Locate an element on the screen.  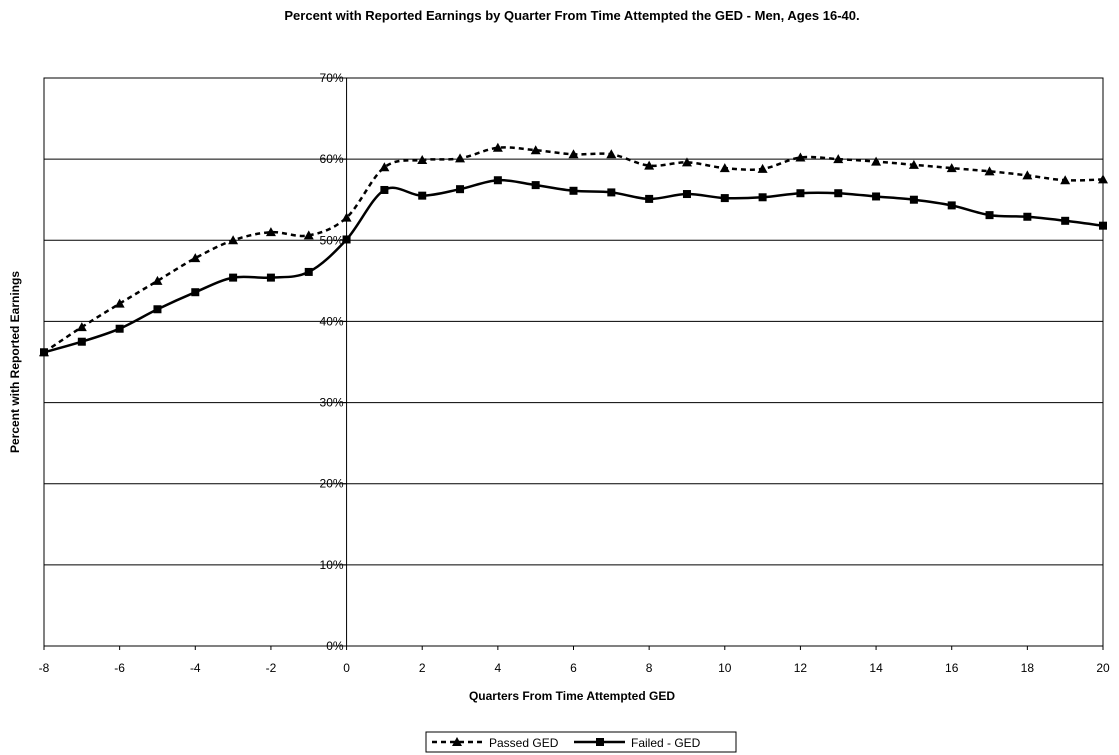
x-tick-label: -4 is located at coordinates (195, 668).